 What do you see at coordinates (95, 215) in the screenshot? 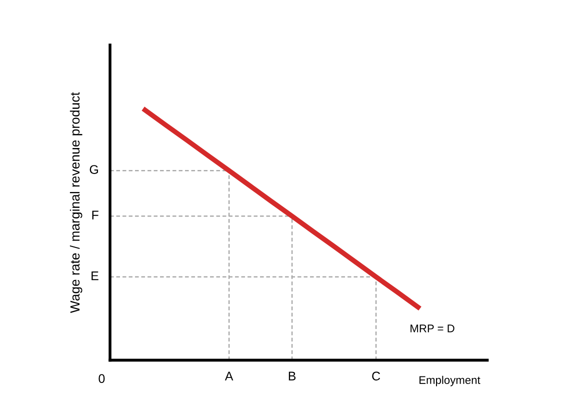
I see `ref-line-label: F` at bounding box center [95, 215].